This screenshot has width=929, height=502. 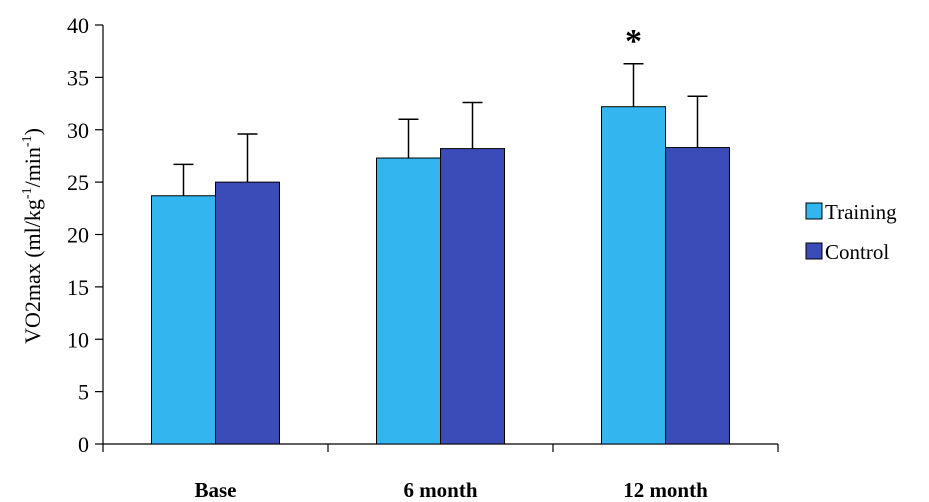 What do you see at coordinates (78, 235) in the screenshot?
I see `y-tick-label: 20` at bounding box center [78, 235].